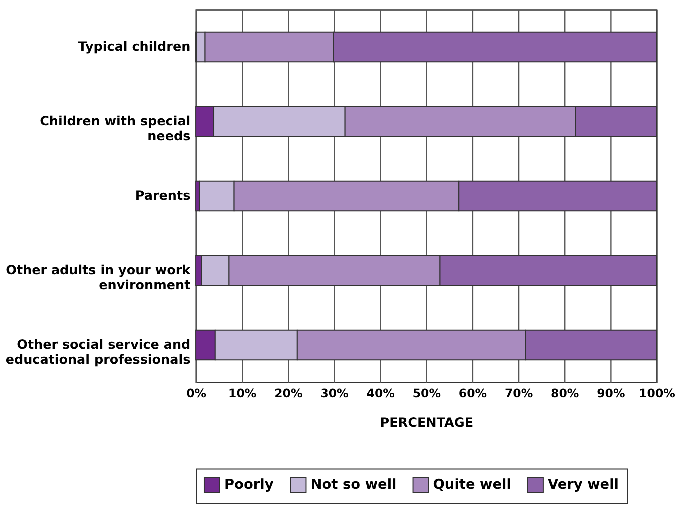 This screenshot has width=695, height=520. Describe the element at coordinates (565, 393) in the screenshot. I see `x-tick-label: 80%` at that location.